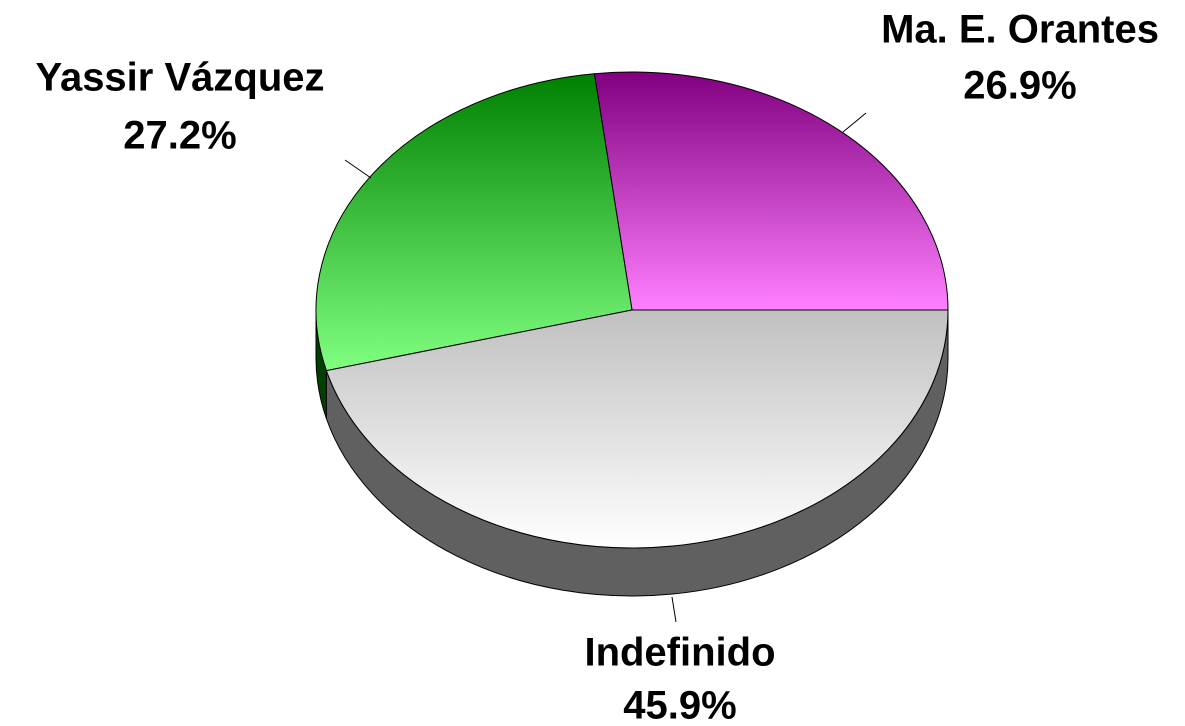 The image size is (1185, 726). I want to click on slice-value-label: 26.9%, so click(1019, 86).